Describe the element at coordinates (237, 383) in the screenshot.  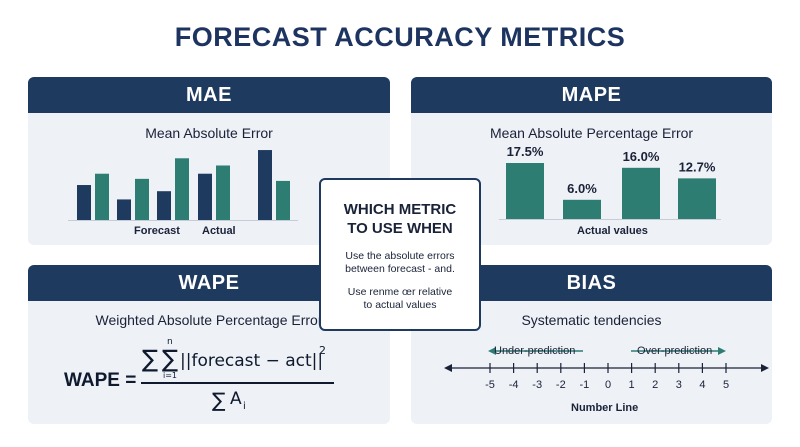
I see `formula-fraction-bar` at that location.